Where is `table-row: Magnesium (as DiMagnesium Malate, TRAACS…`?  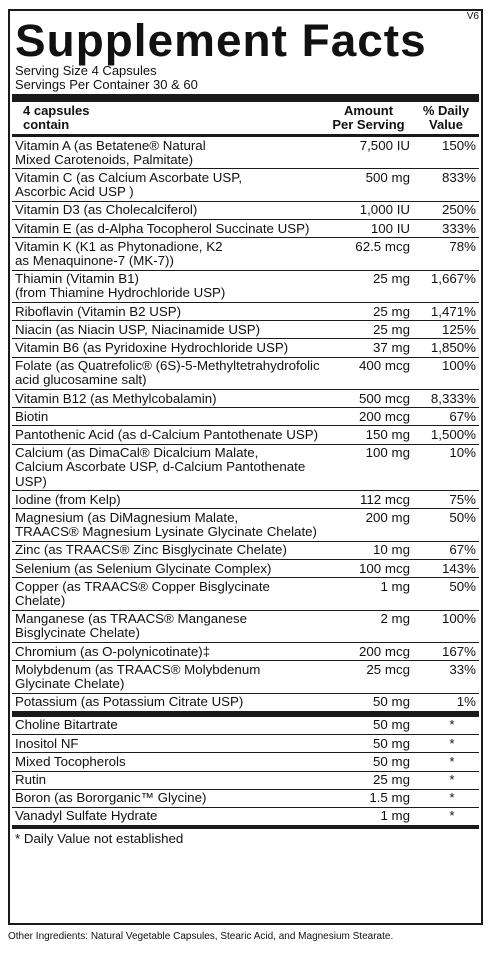 table-row: Magnesium (as DiMagnesium Malate, TRAACS… is located at coordinates (245, 525).